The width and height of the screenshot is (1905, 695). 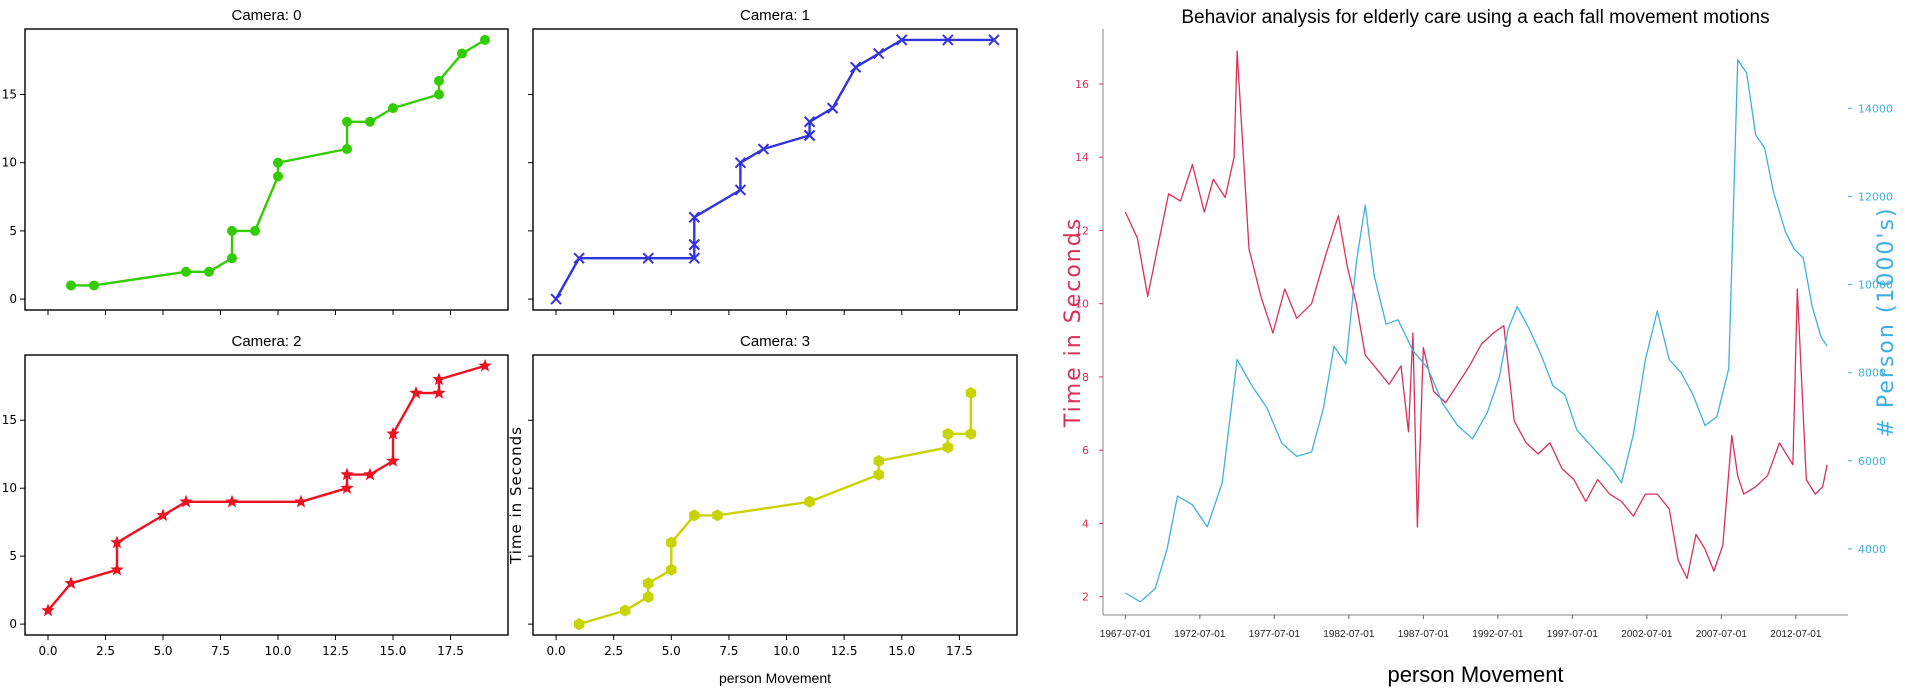 I want to click on x-tick-label: 1987-07-01, so click(x=1424, y=634).